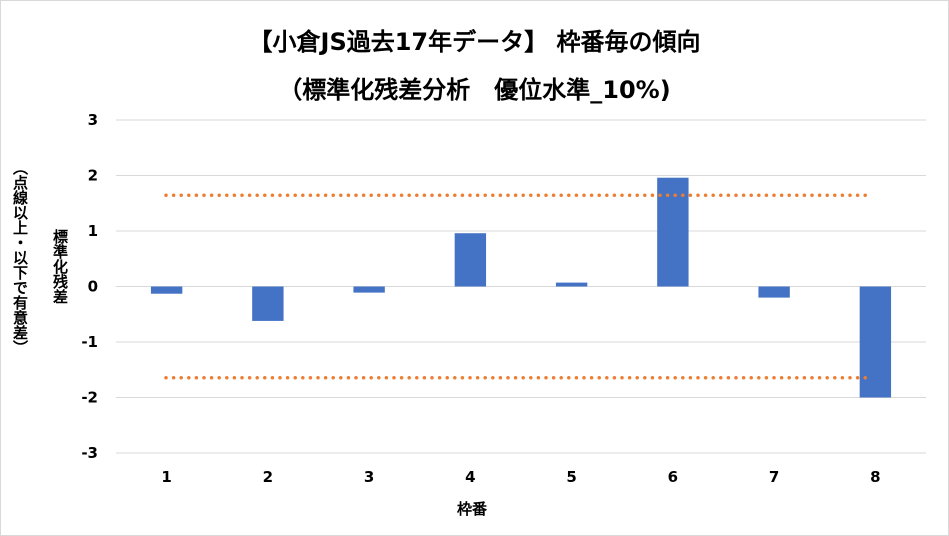 Image resolution: width=949 pixels, height=536 pixels. I want to click on x-tick-label: 5, so click(571, 477).